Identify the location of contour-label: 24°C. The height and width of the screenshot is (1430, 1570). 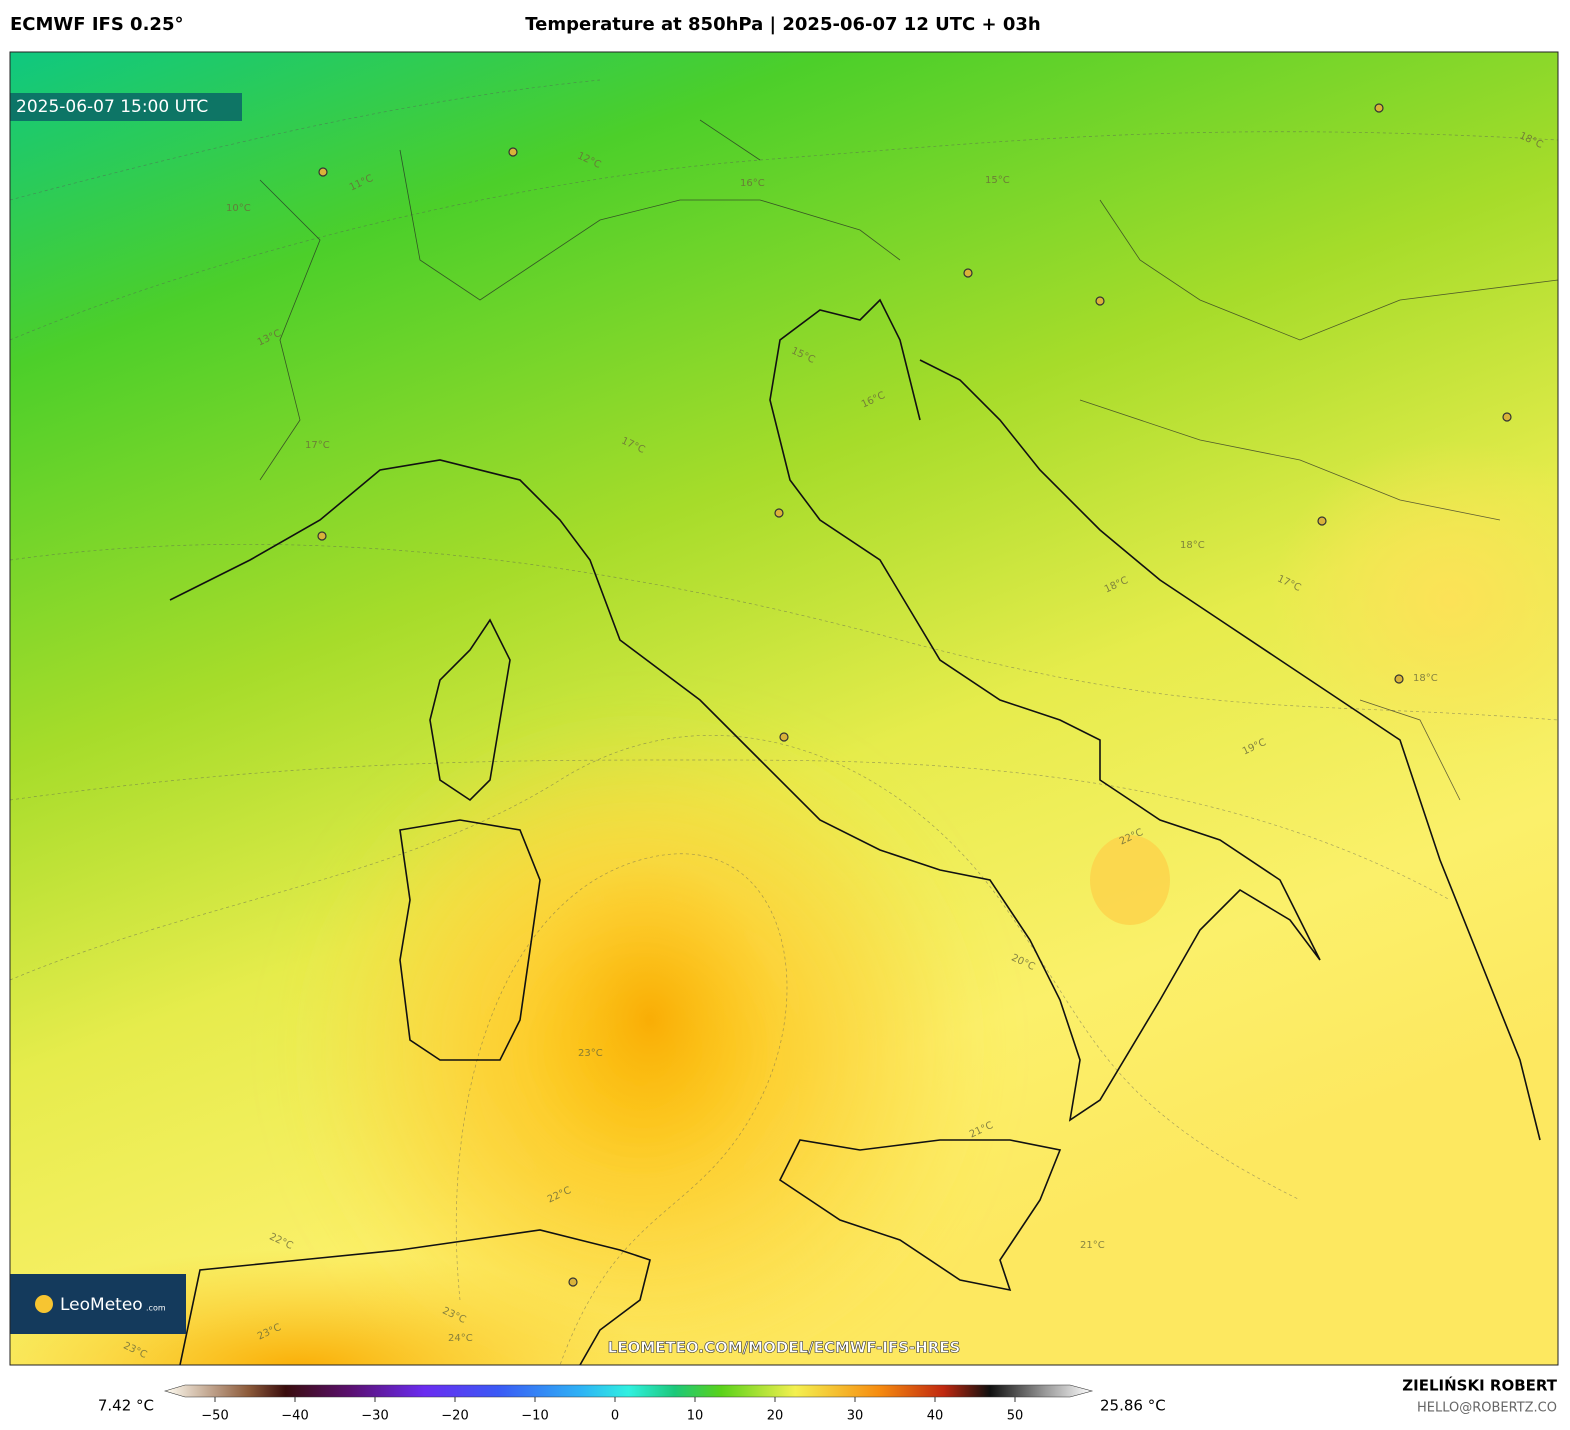
(460, 1338).